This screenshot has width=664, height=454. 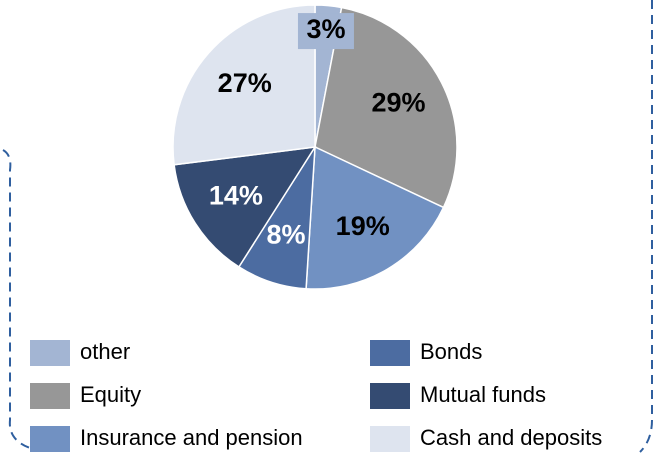 I want to click on data-label: 27%, so click(x=245, y=83).